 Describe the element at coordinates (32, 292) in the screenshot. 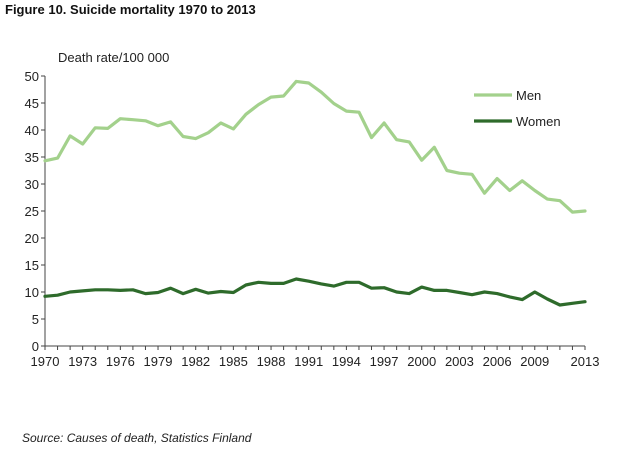

I see `y-tick-label: 10` at that location.